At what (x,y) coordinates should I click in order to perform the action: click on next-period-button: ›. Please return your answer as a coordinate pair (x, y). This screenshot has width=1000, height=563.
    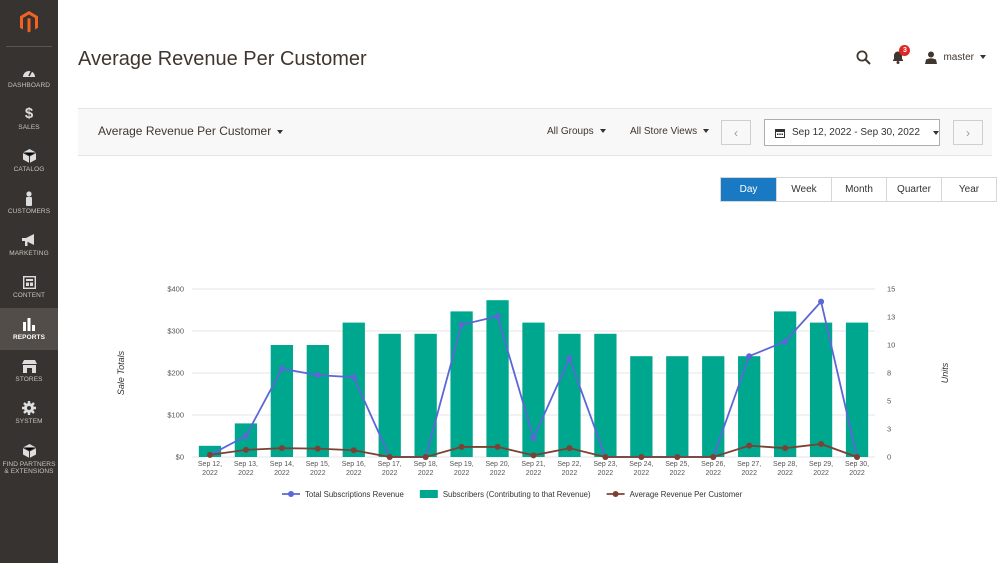
    Looking at the image, I should click on (968, 132).